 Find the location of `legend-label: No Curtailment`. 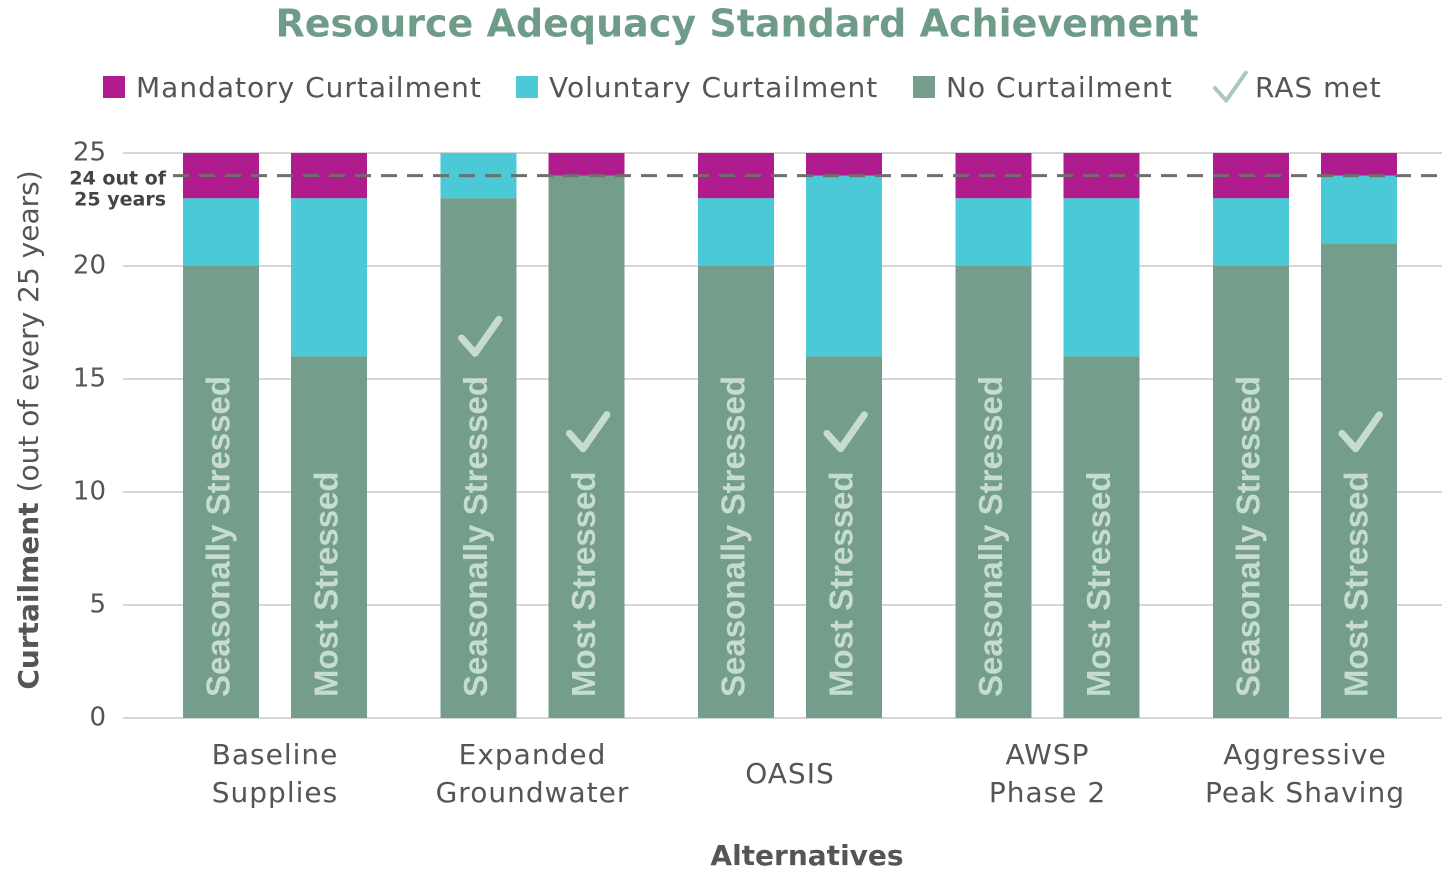

legend-label: No Curtailment is located at coordinates (1059, 87).